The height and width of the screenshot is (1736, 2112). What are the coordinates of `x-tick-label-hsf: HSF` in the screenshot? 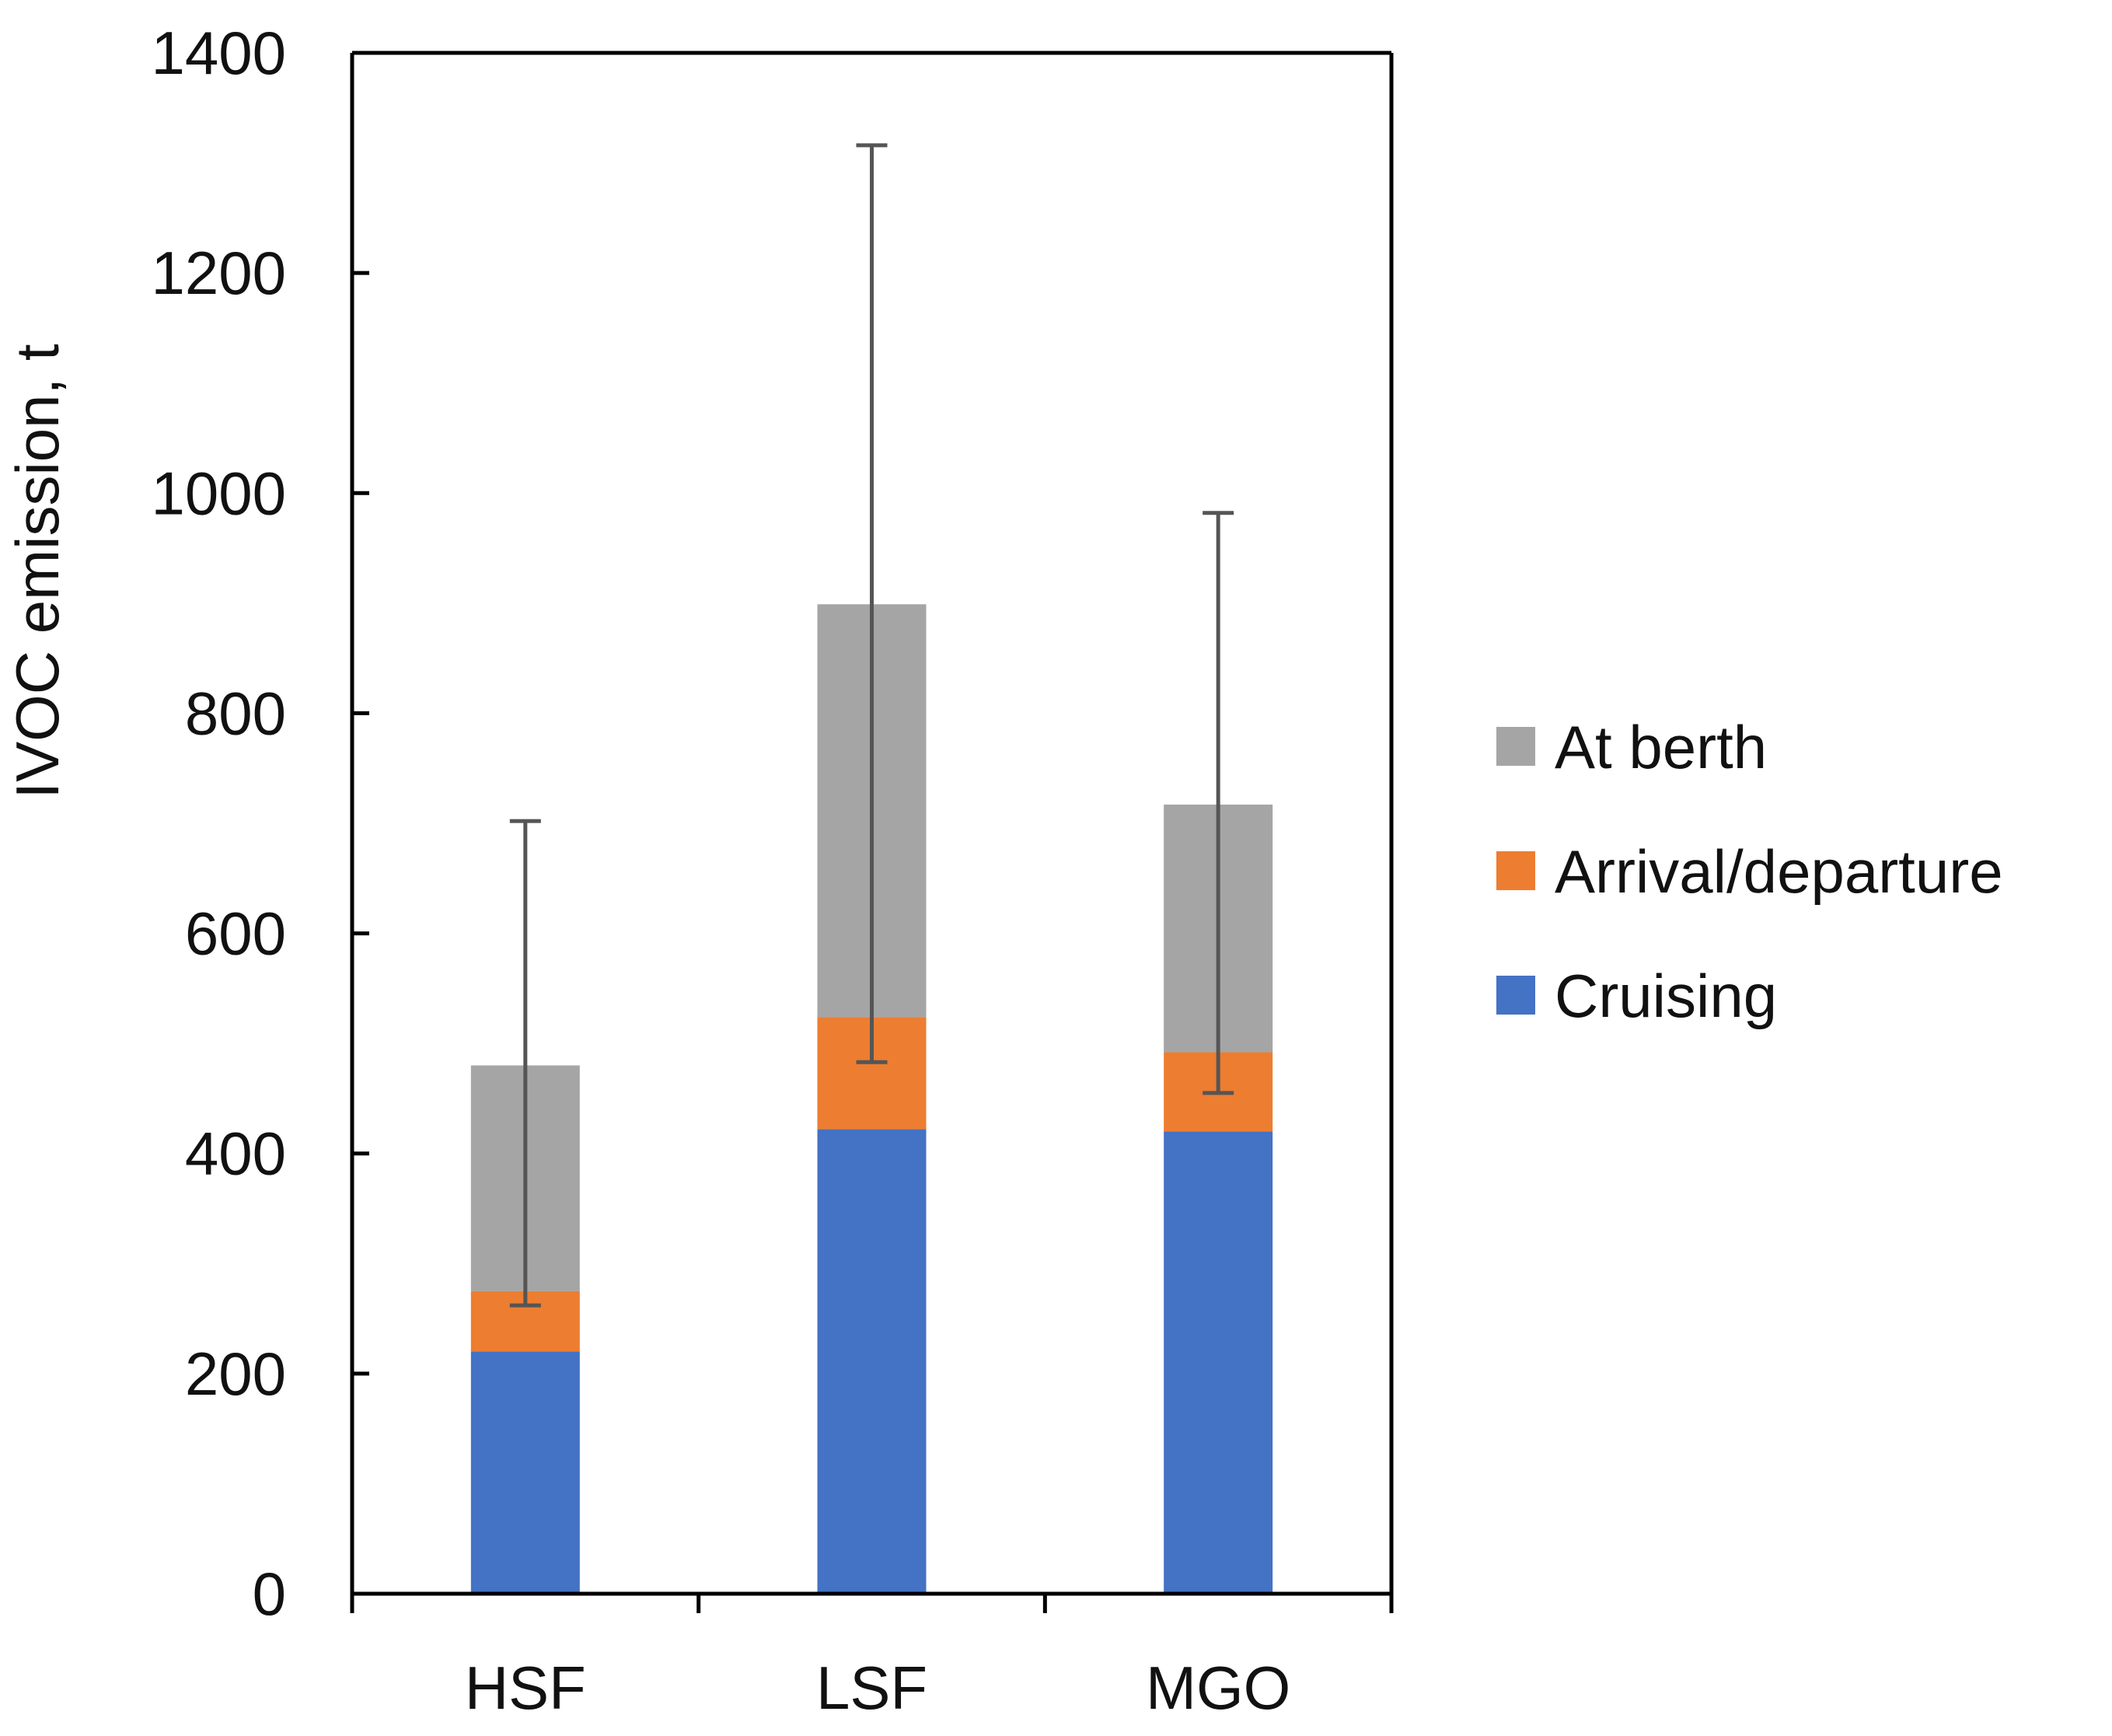 It's located at (525, 1688).